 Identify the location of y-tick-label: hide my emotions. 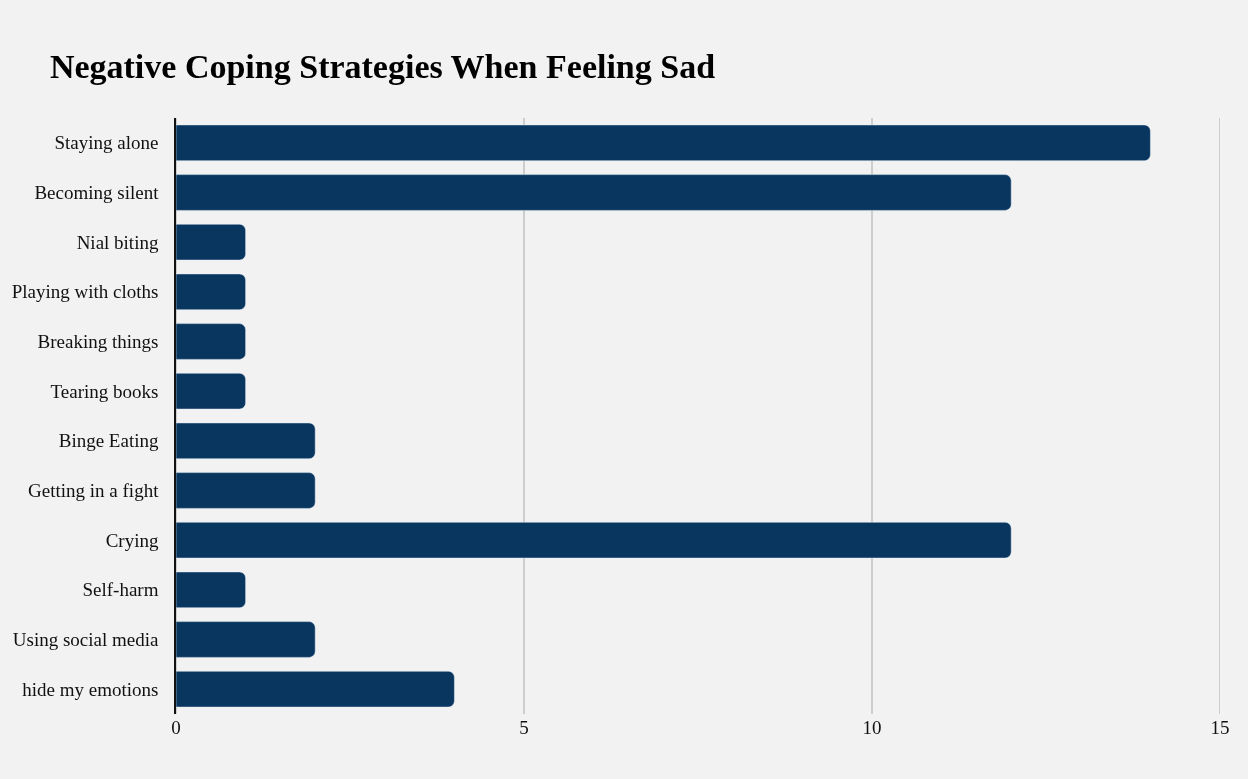
(90, 689).